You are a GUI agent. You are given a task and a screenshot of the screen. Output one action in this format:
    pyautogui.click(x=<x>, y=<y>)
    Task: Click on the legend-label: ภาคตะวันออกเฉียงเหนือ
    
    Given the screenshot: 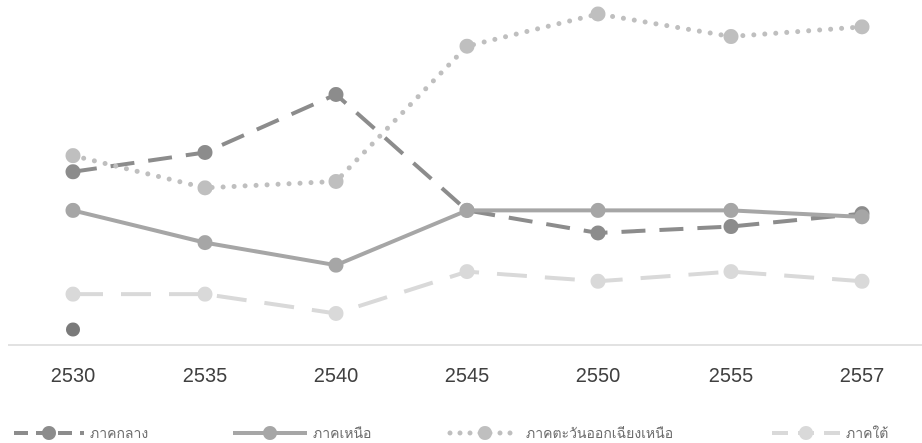 What is the action you would take?
    pyautogui.click(x=599, y=434)
    